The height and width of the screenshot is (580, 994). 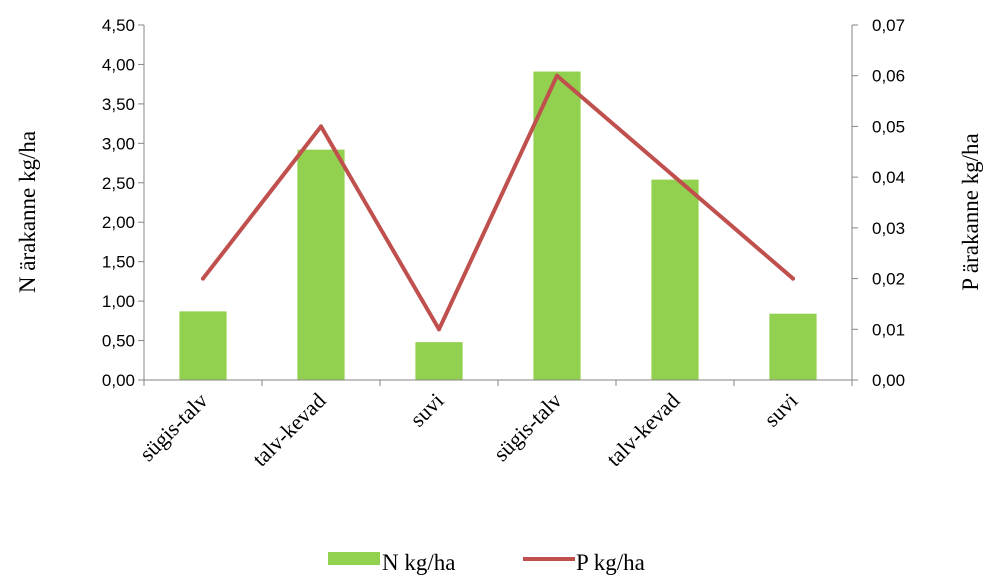 I want to click on legend: N kg/ha P kg/ha, so click(x=486, y=562).